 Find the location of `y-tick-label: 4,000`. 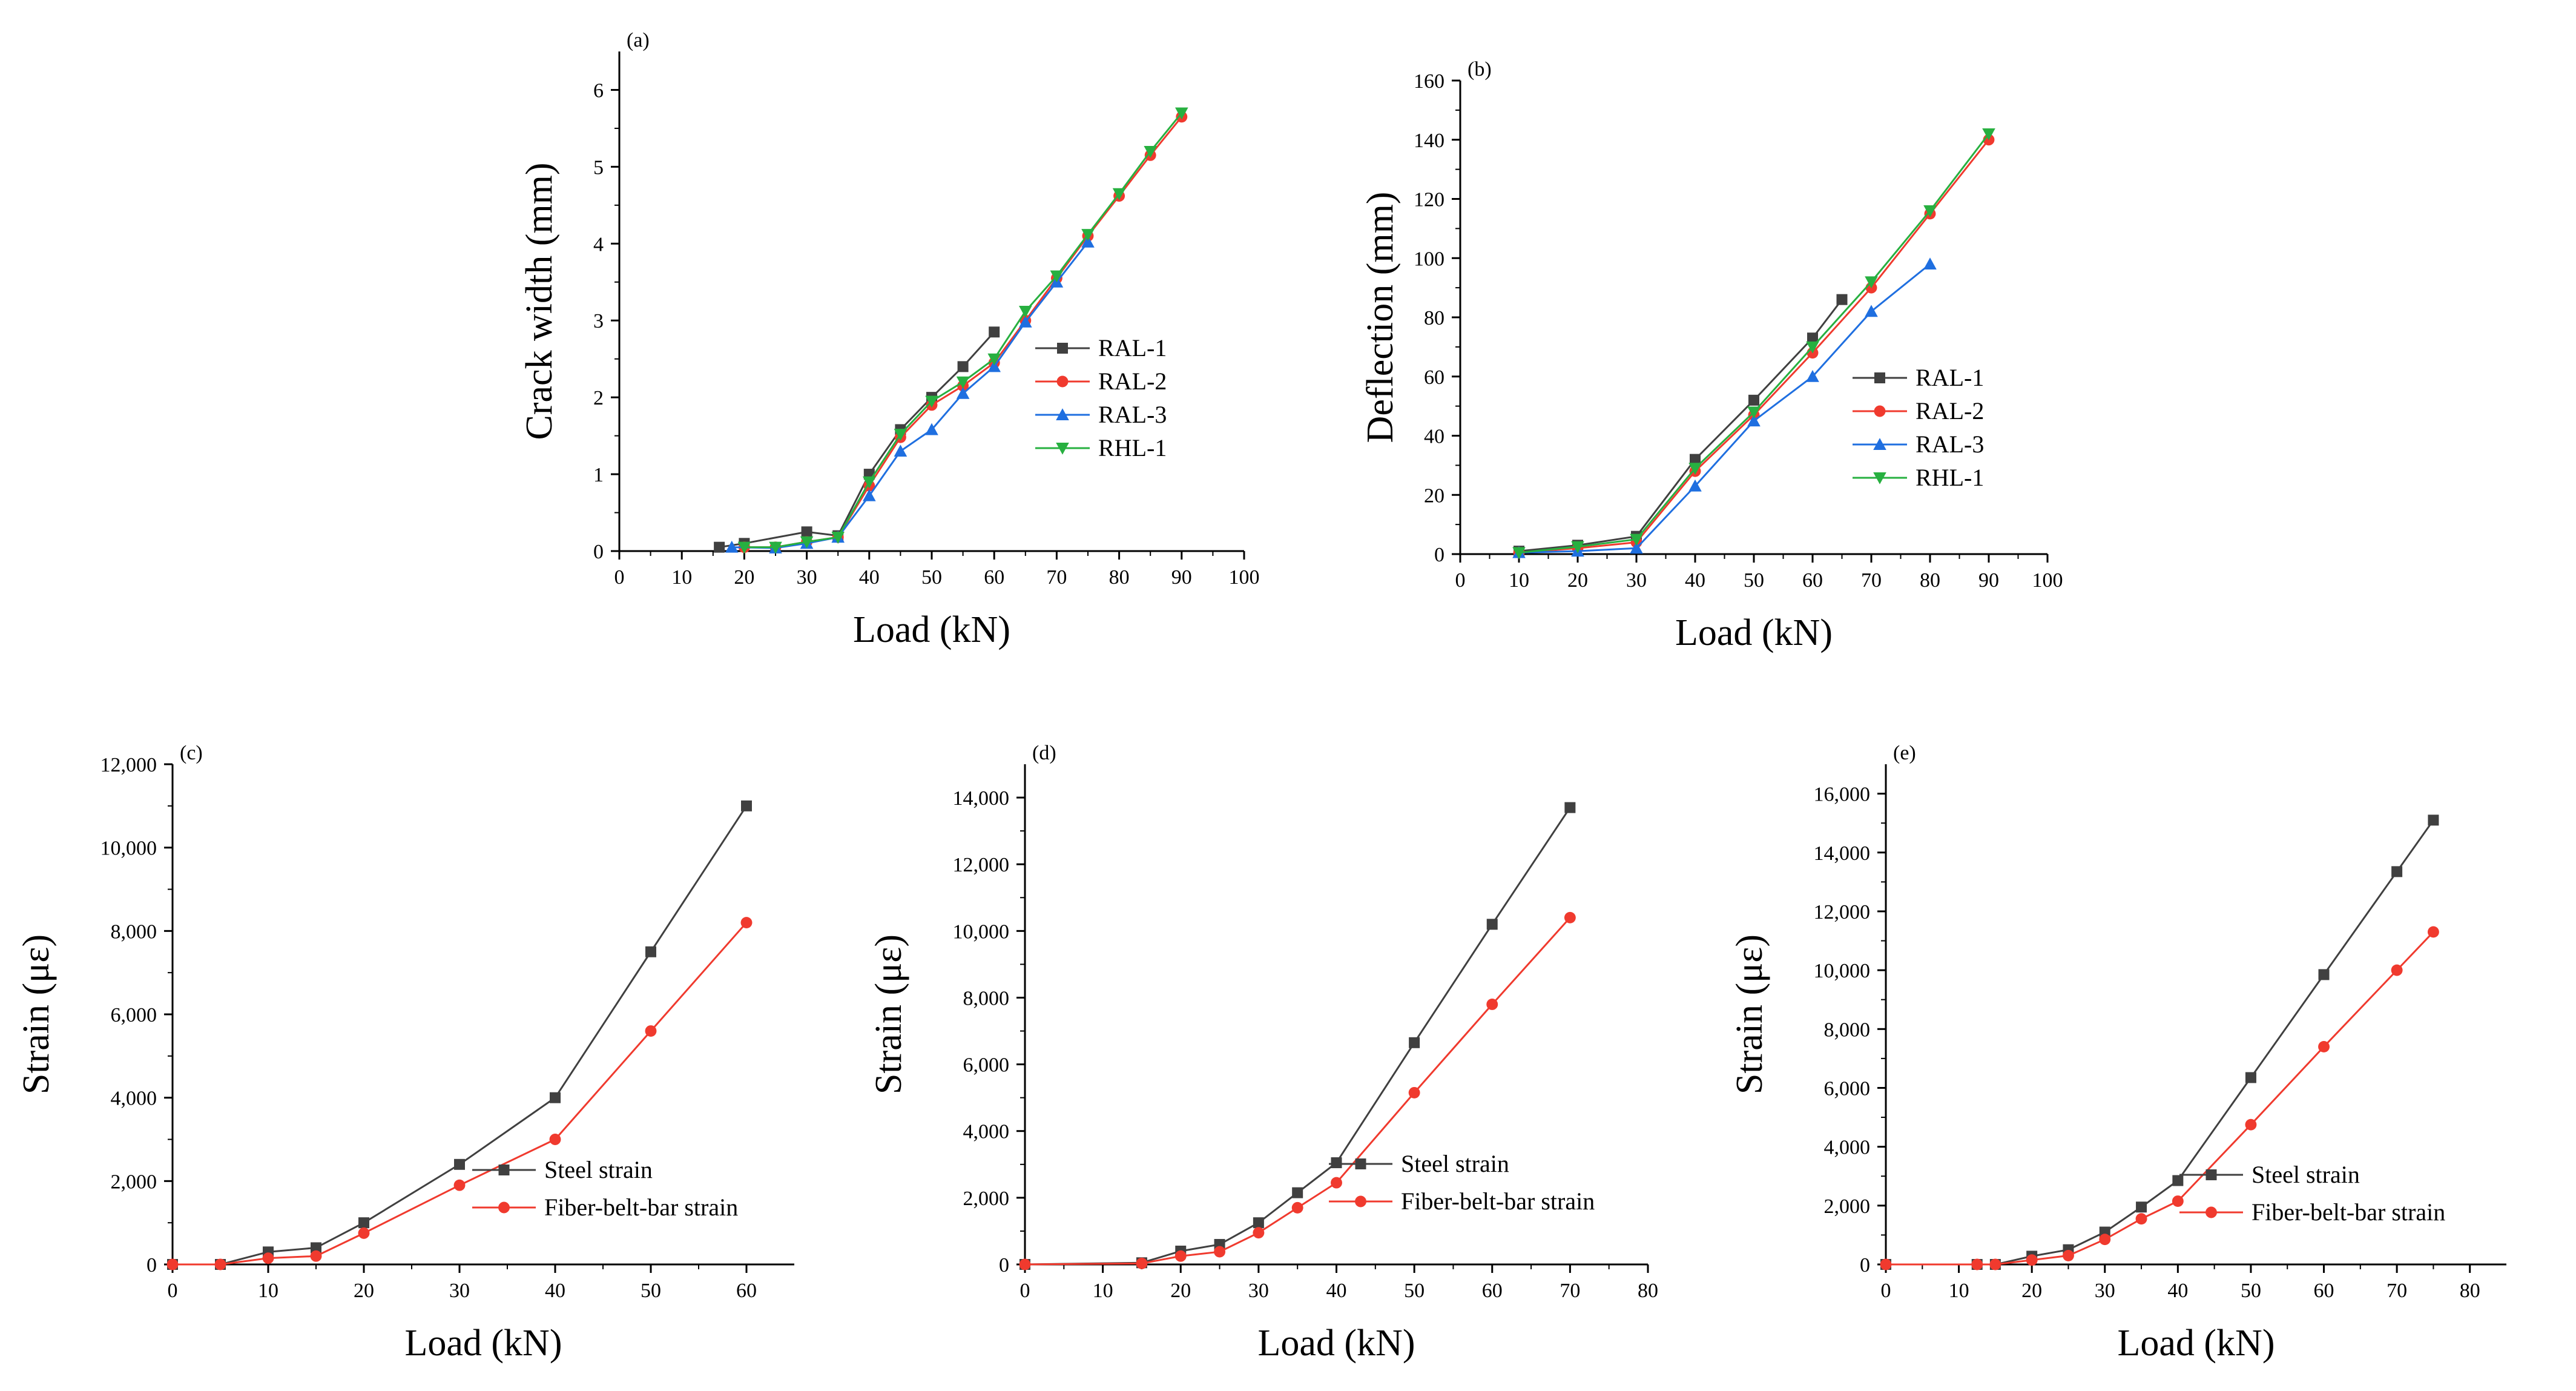

y-tick-label: 4,000 is located at coordinates (986, 1132).